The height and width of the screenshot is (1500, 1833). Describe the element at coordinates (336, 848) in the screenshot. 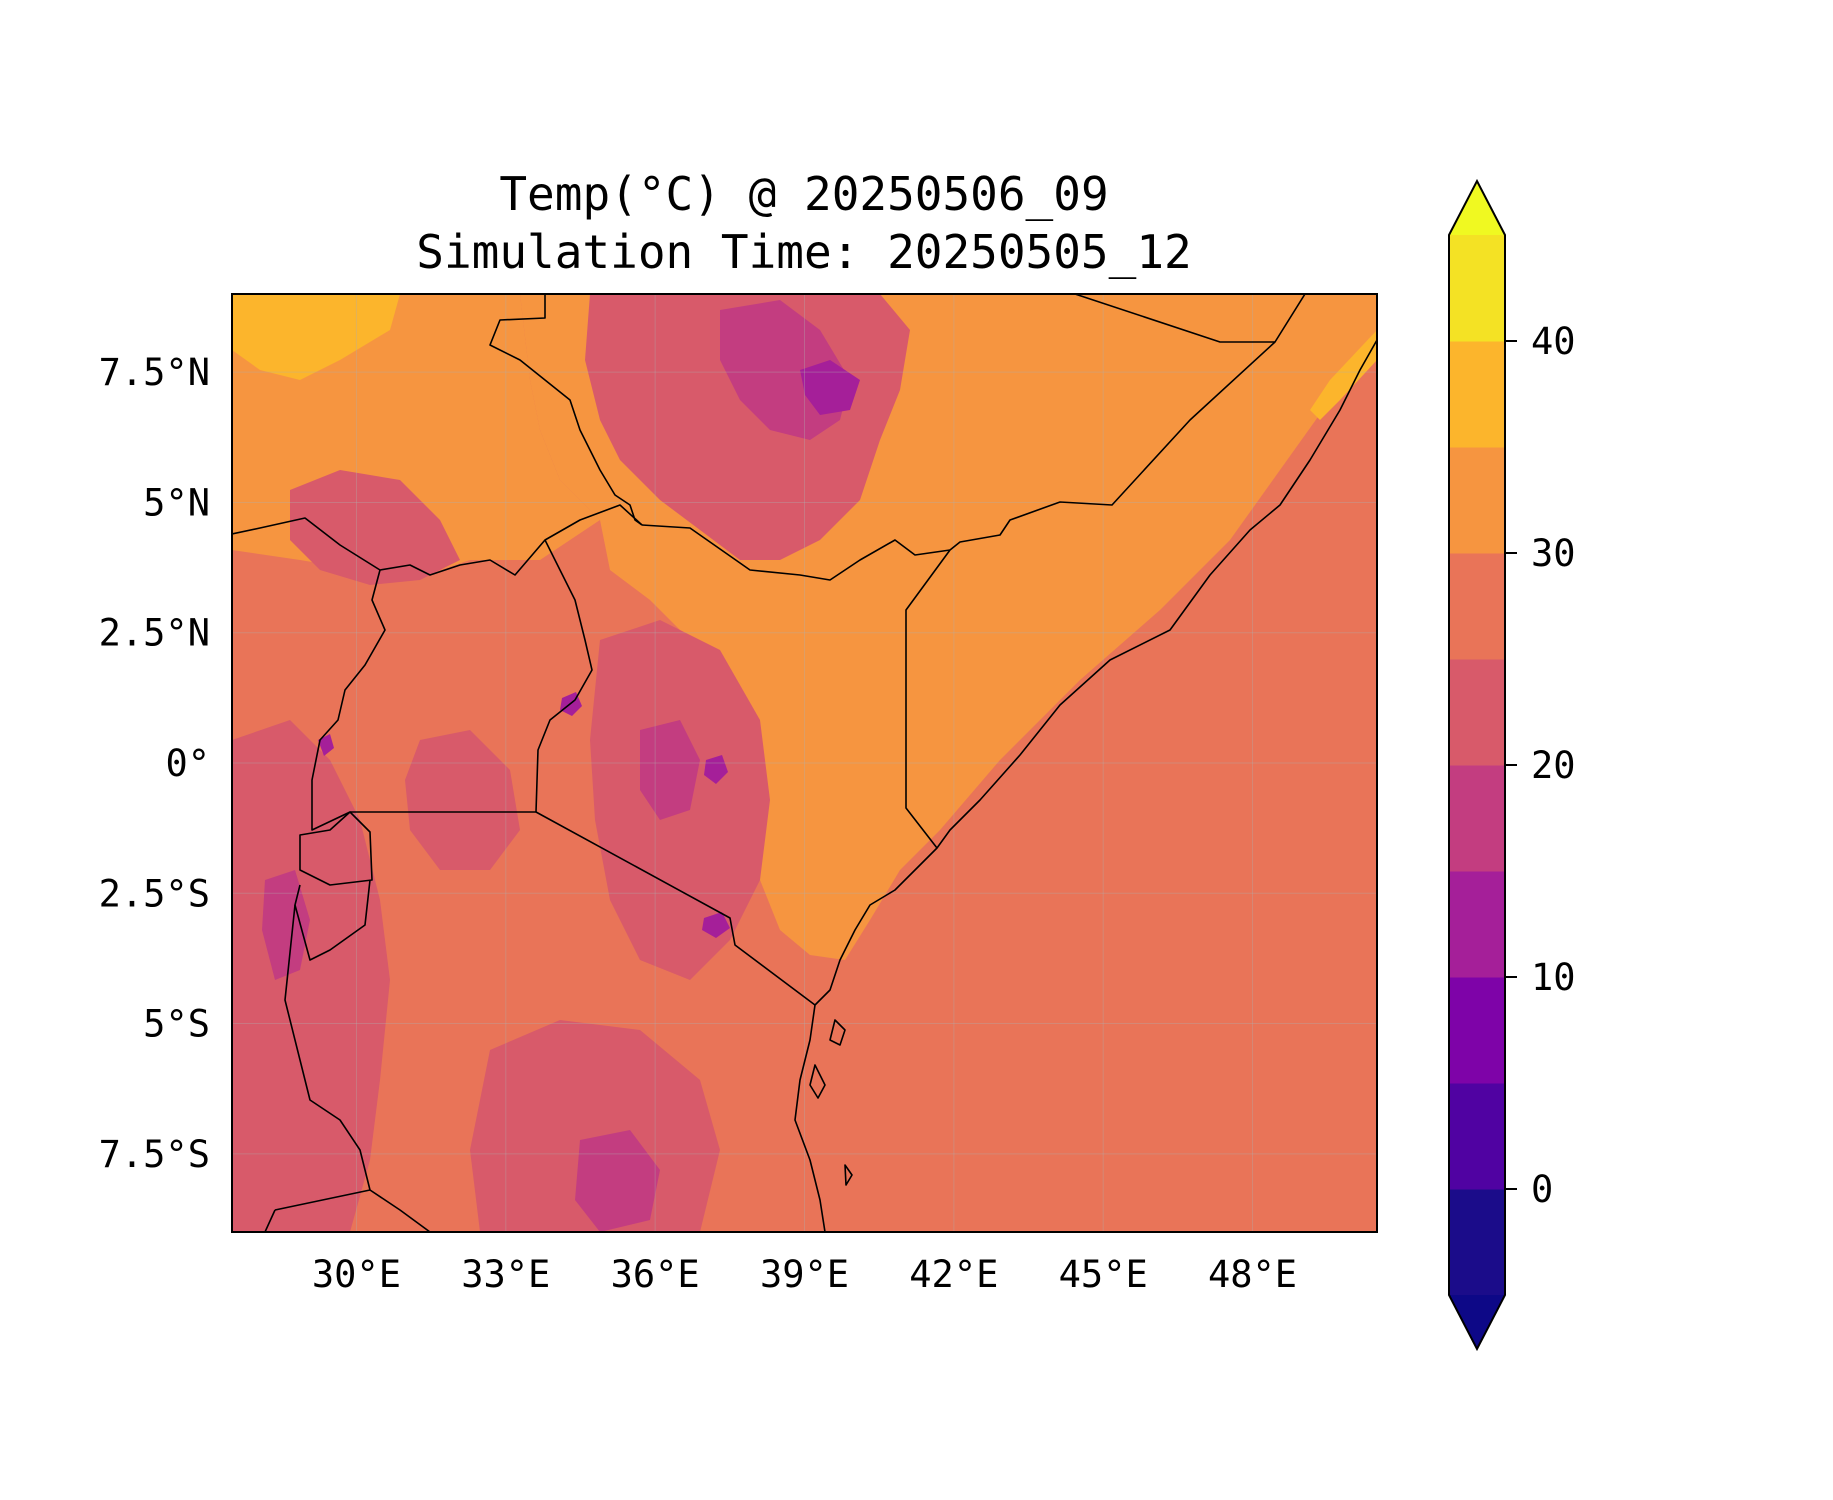

I see `border-rwanda` at that location.